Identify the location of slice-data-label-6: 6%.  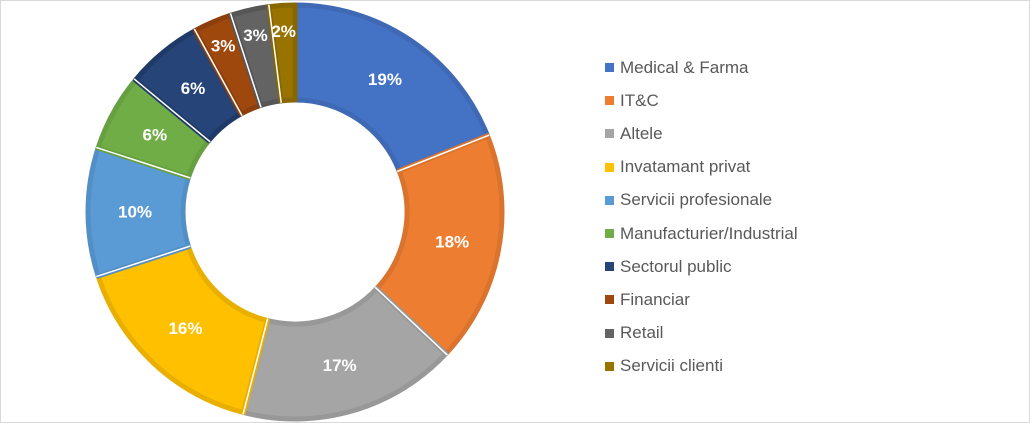
(193, 88).